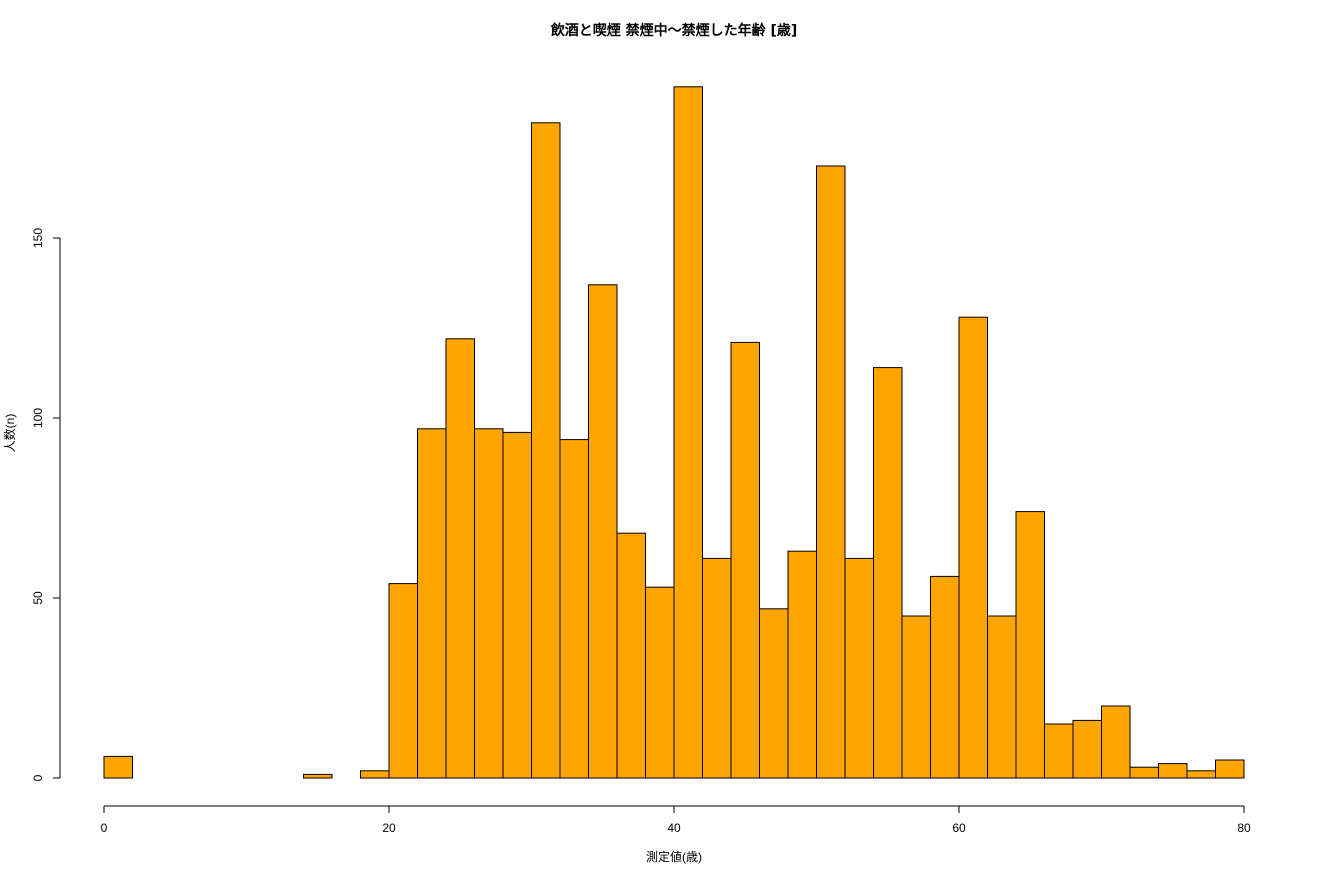  Describe the element at coordinates (38, 777) in the screenshot. I see `y-tick-label: 0` at that location.